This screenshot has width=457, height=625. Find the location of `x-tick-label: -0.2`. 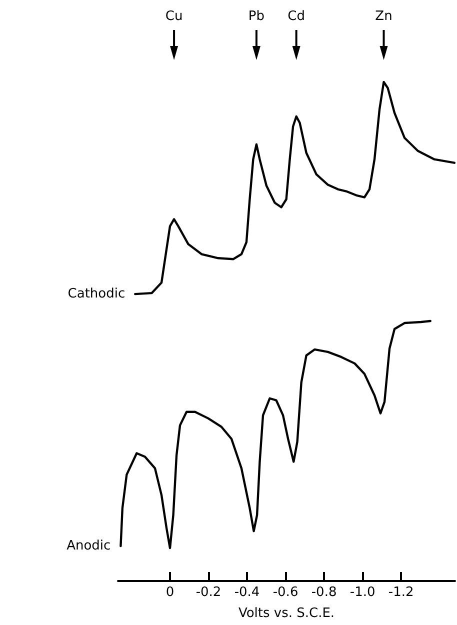

x-tick-label: -0.2 is located at coordinates (209, 592).